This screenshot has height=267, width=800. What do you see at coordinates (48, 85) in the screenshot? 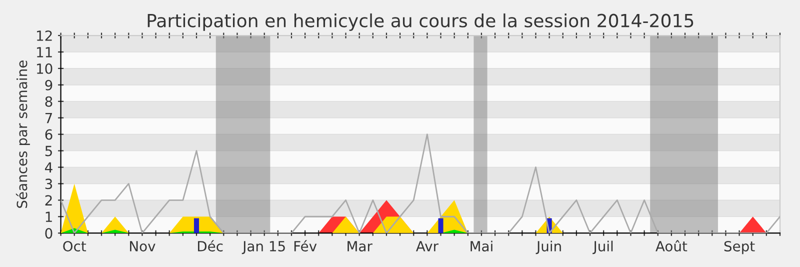
I see `y-tick-label: 9` at bounding box center [48, 85].